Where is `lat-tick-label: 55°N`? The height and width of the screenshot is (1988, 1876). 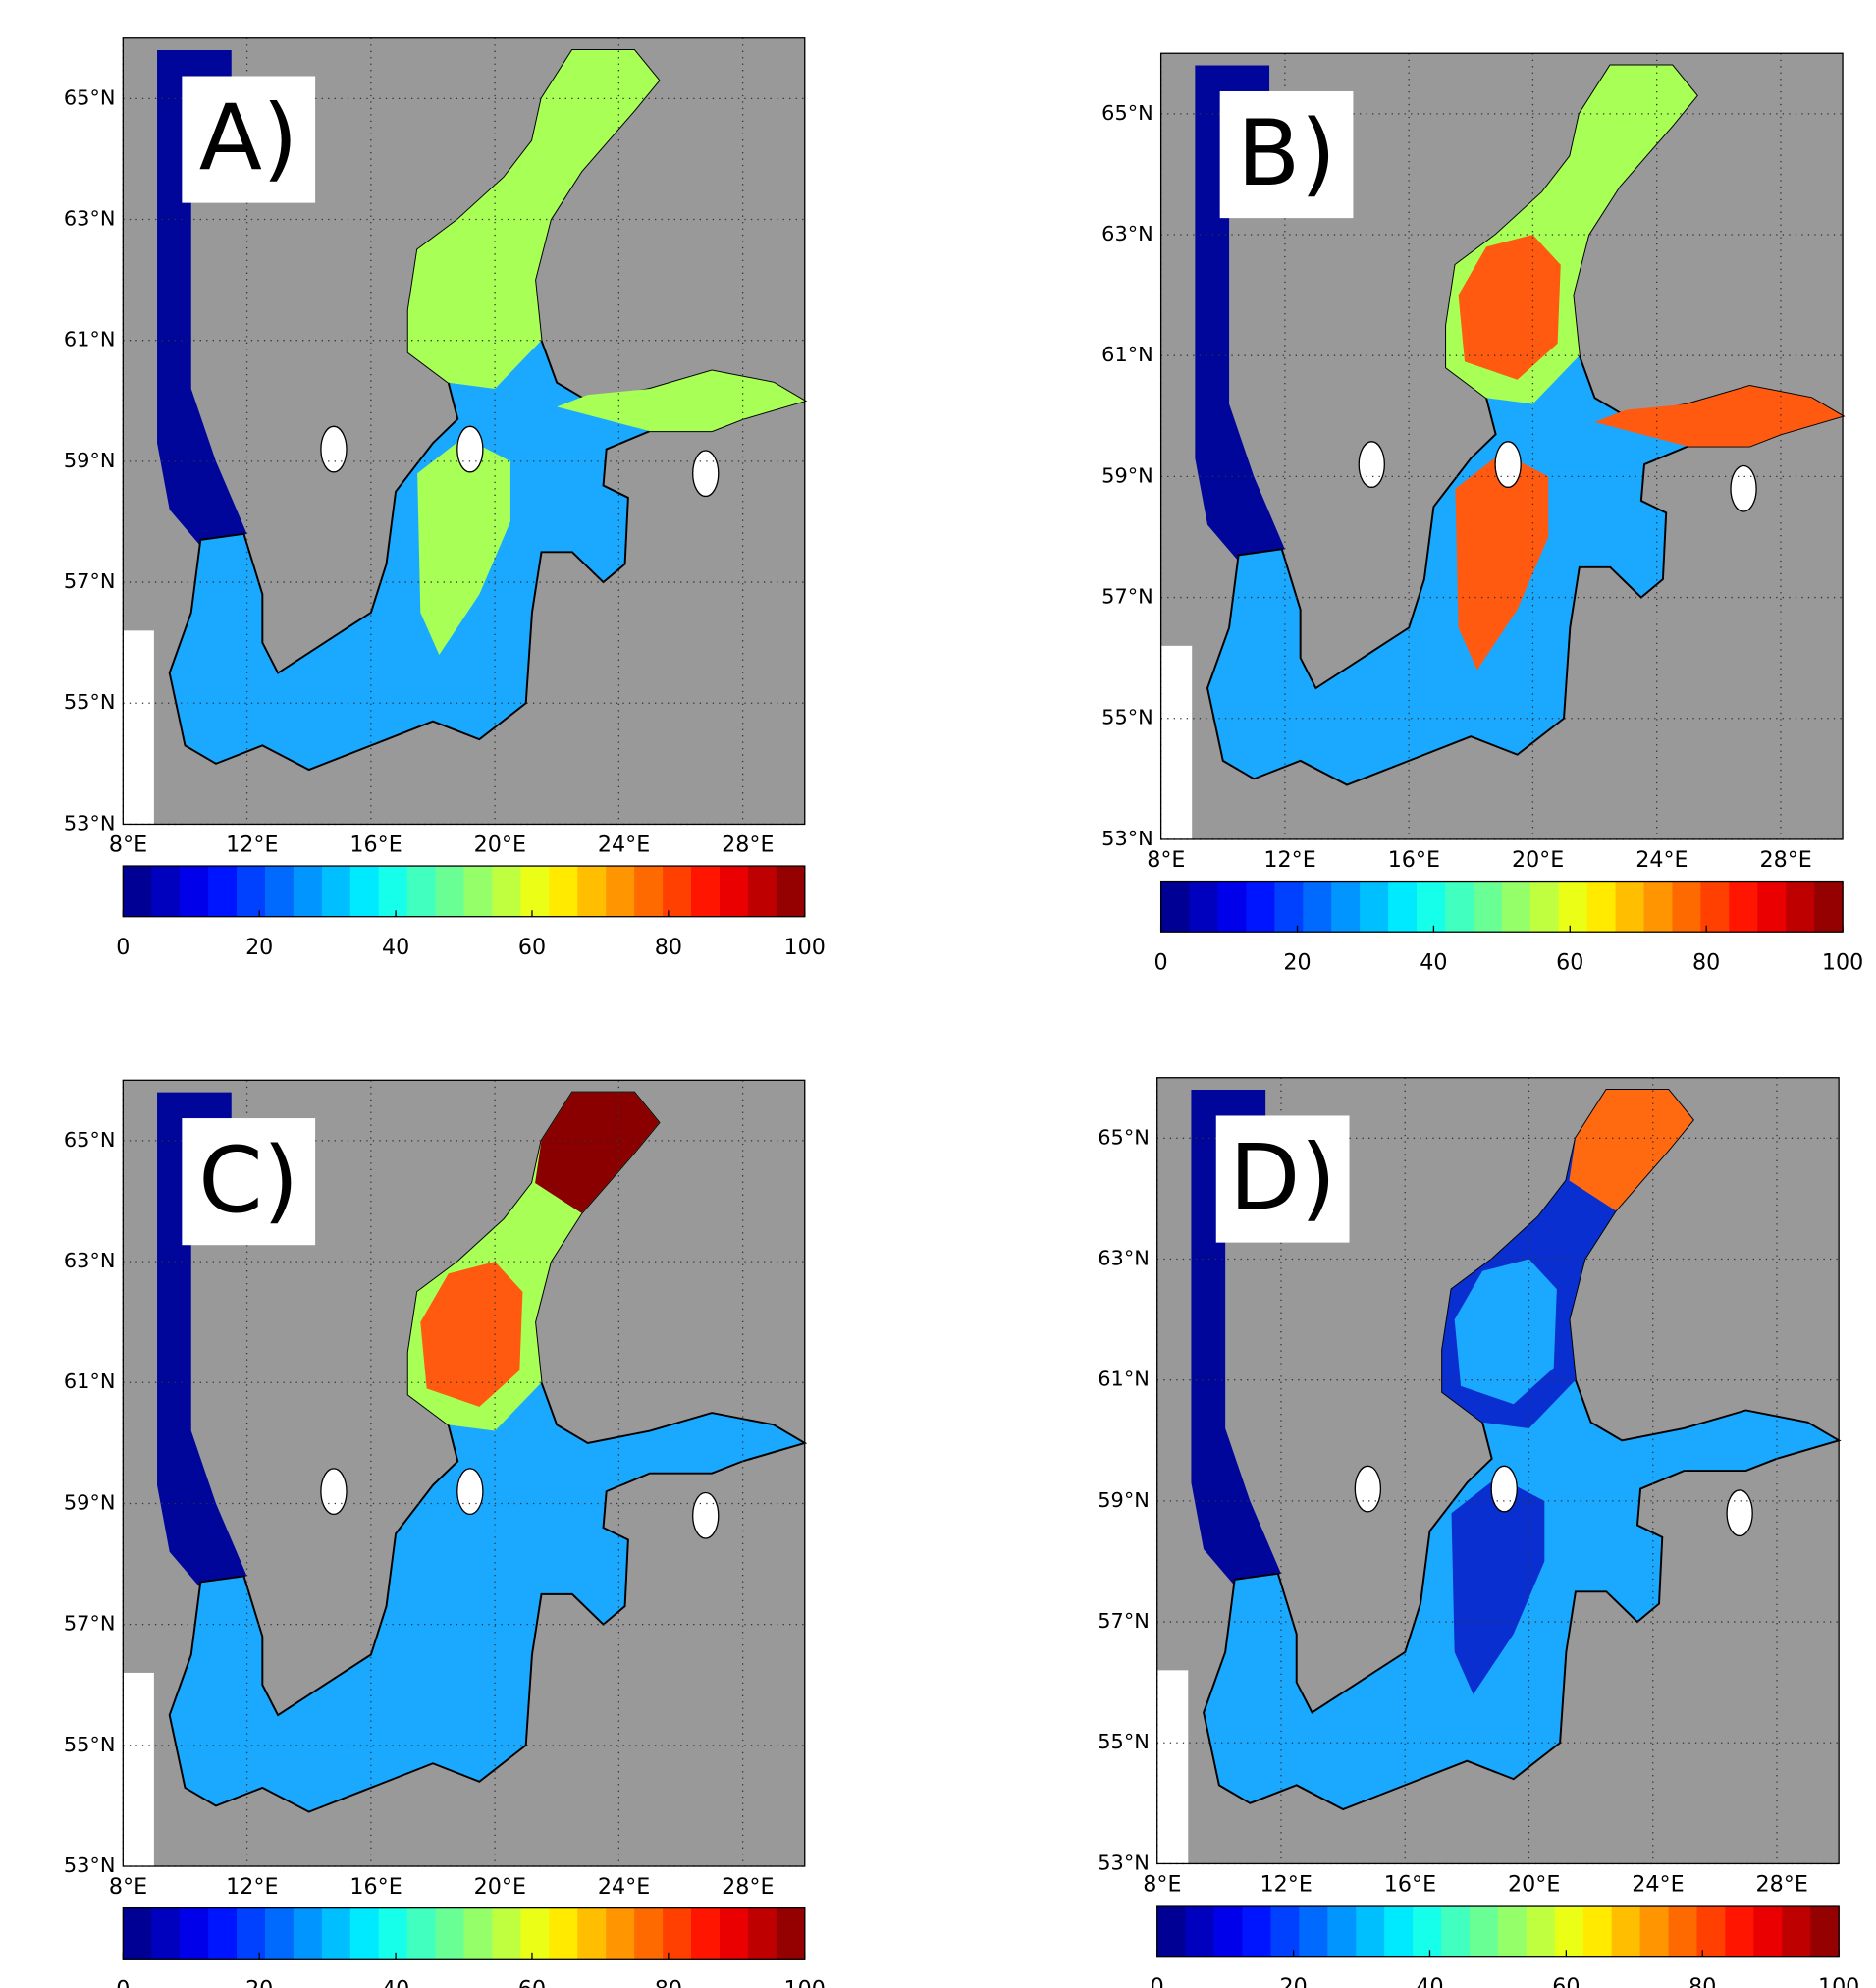
lat-tick-label: 55°N is located at coordinates (90, 1744).